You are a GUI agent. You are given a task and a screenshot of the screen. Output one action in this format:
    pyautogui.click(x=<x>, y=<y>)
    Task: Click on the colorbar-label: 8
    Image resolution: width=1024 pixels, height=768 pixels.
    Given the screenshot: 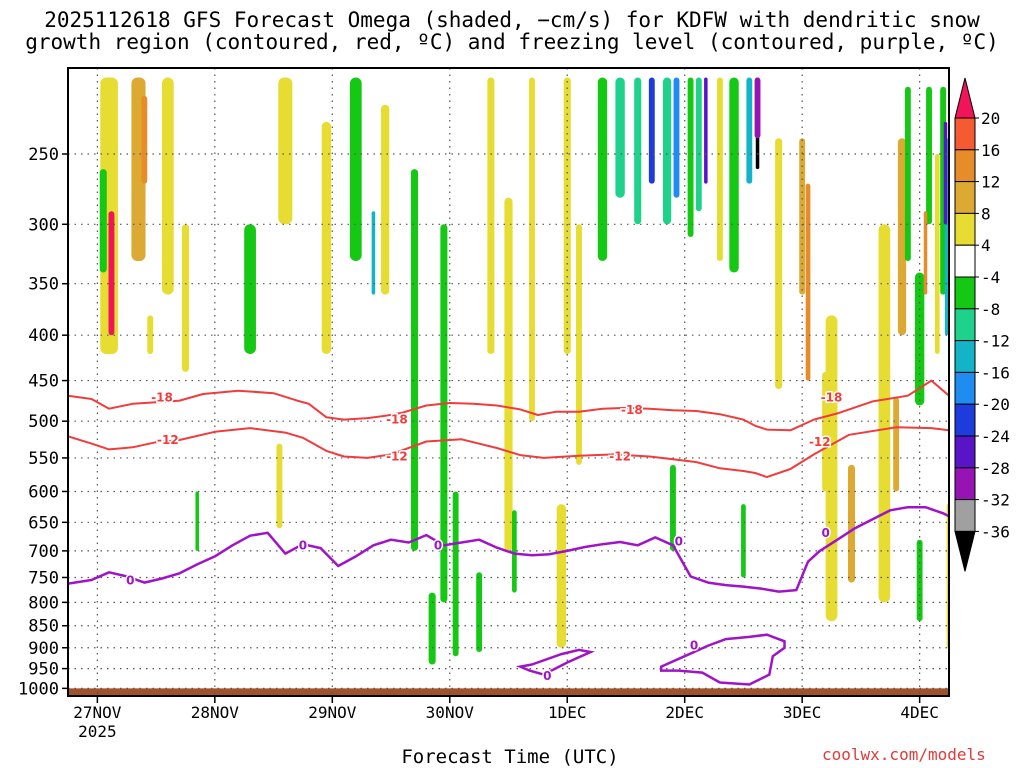 What is the action you would take?
    pyautogui.click(x=986, y=213)
    